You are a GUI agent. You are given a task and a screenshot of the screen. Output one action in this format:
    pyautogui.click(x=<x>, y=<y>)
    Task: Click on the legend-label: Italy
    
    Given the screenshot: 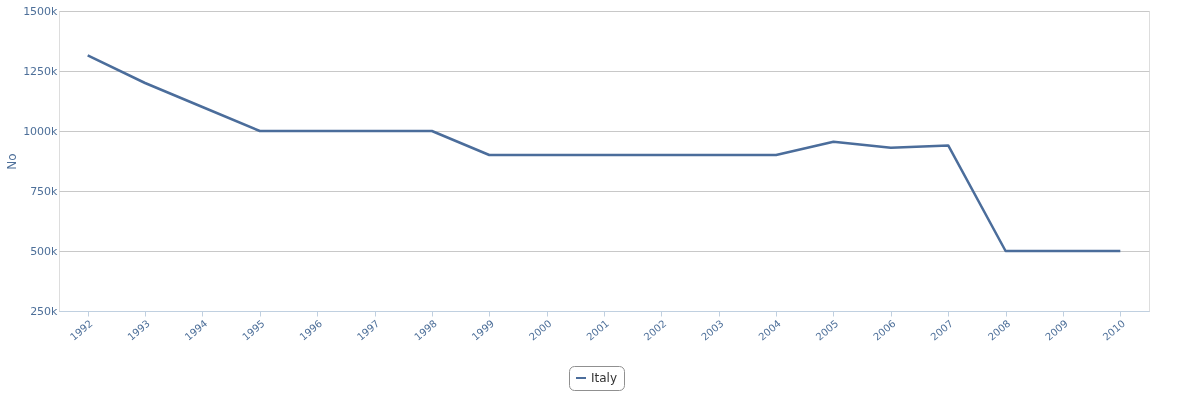 What is the action you would take?
    pyautogui.click(x=604, y=378)
    